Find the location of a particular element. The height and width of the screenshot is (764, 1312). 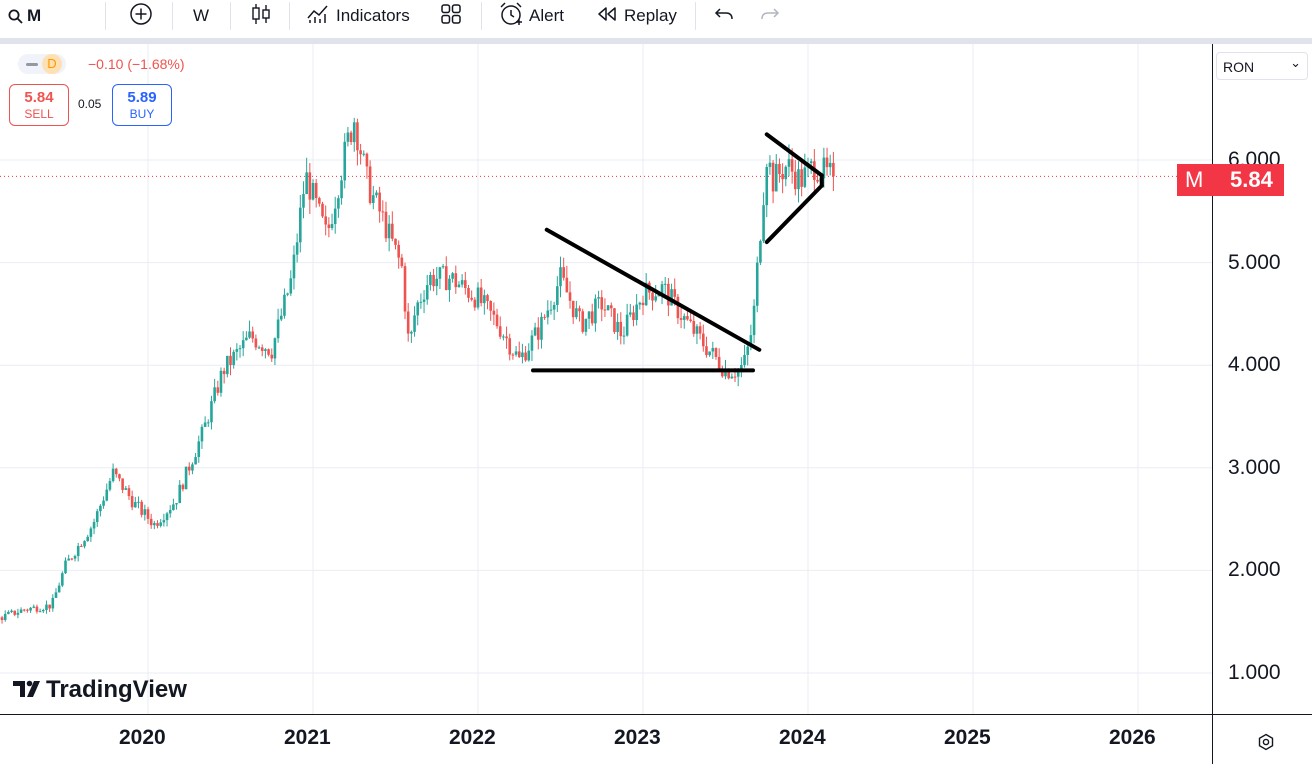

toolbar-divider is located at coordinates (481, 16).